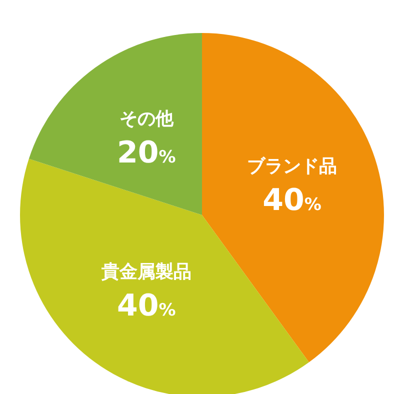 The width and height of the screenshot is (394, 394). I want to click on slice-label: その他, so click(146, 119).